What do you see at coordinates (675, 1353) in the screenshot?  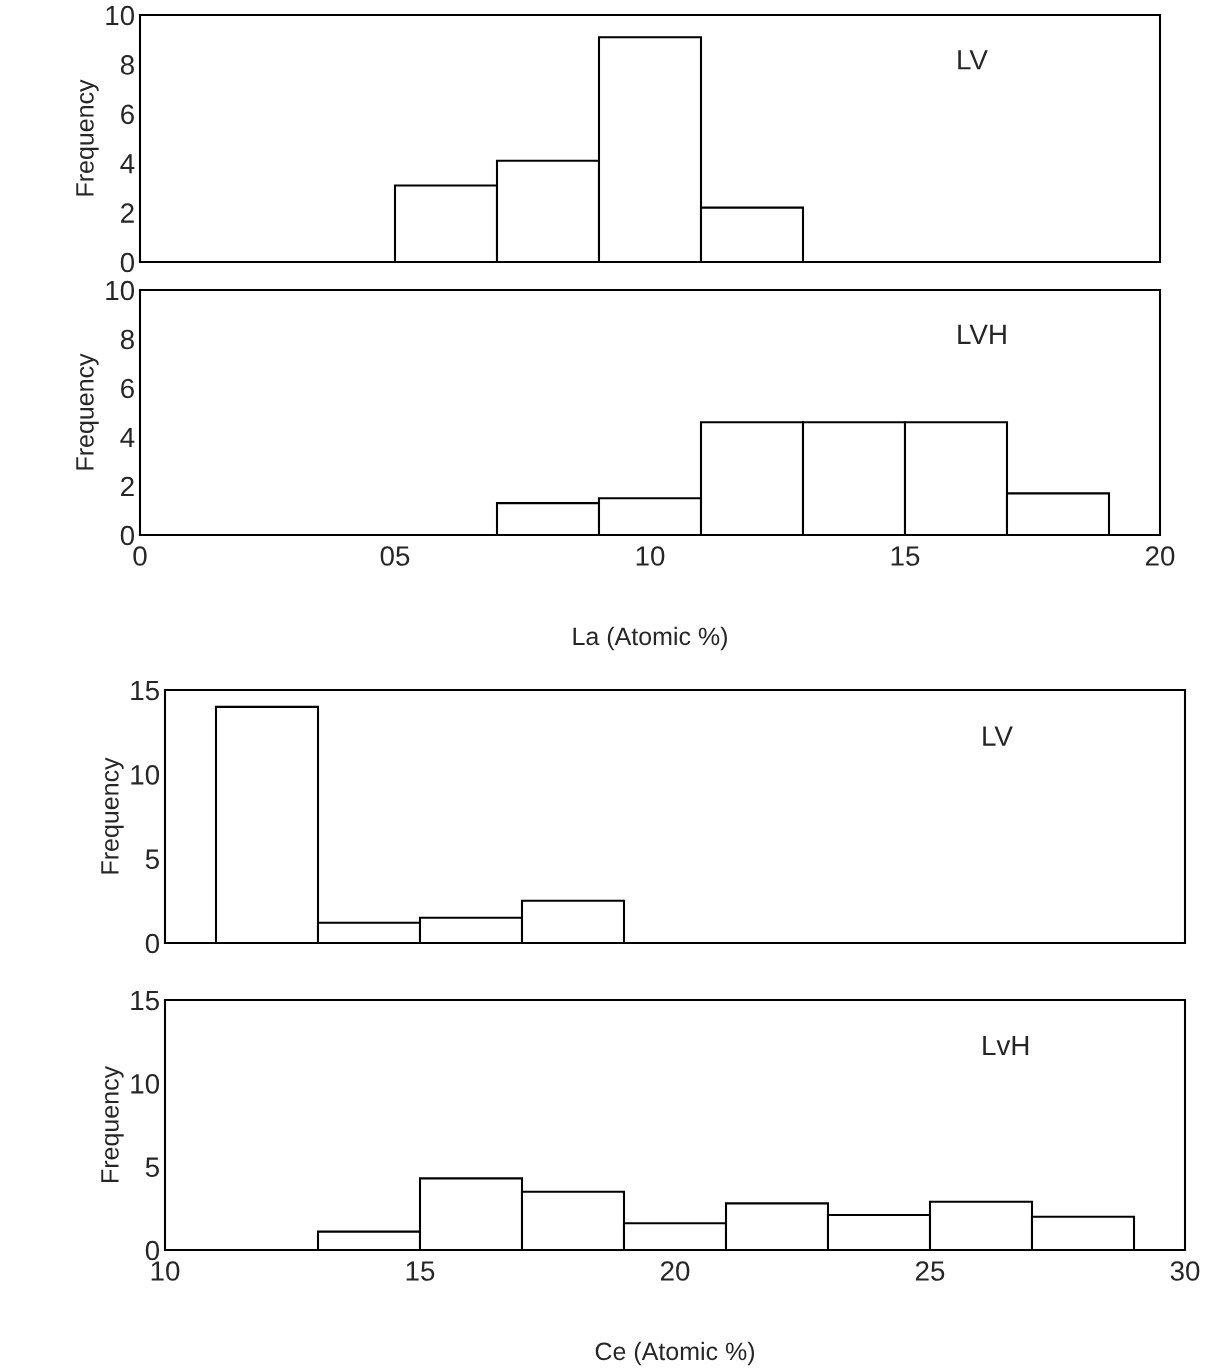 I see `x-axis-title: Ce (Atomic %)` at bounding box center [675, 1353].